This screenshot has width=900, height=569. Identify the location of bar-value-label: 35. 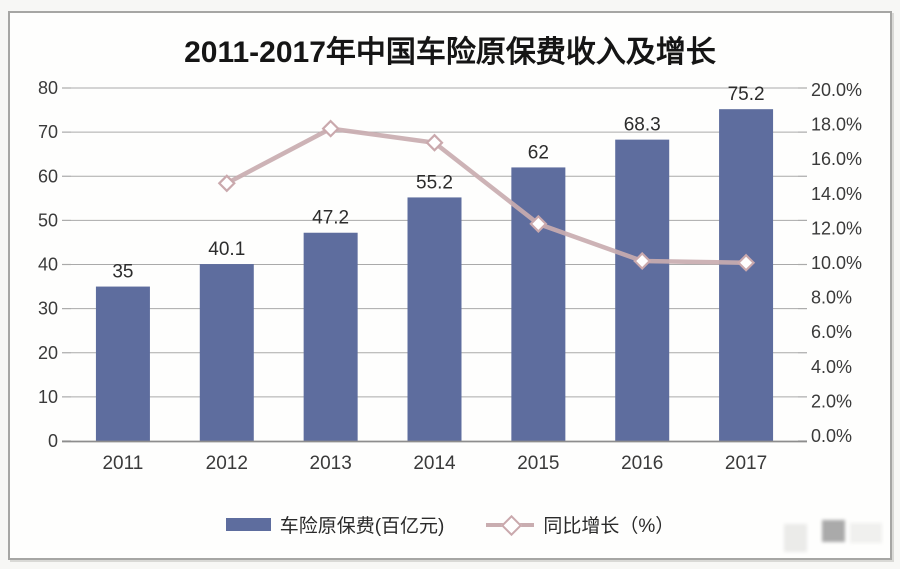
(122, 272).